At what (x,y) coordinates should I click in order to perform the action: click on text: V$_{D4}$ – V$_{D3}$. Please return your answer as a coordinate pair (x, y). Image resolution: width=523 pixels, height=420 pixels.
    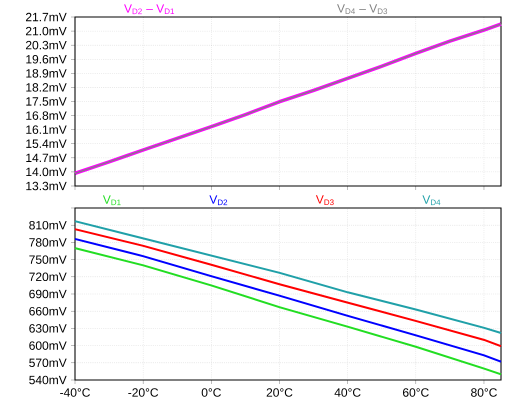
    Looking at the image, I should click on (362, 9).